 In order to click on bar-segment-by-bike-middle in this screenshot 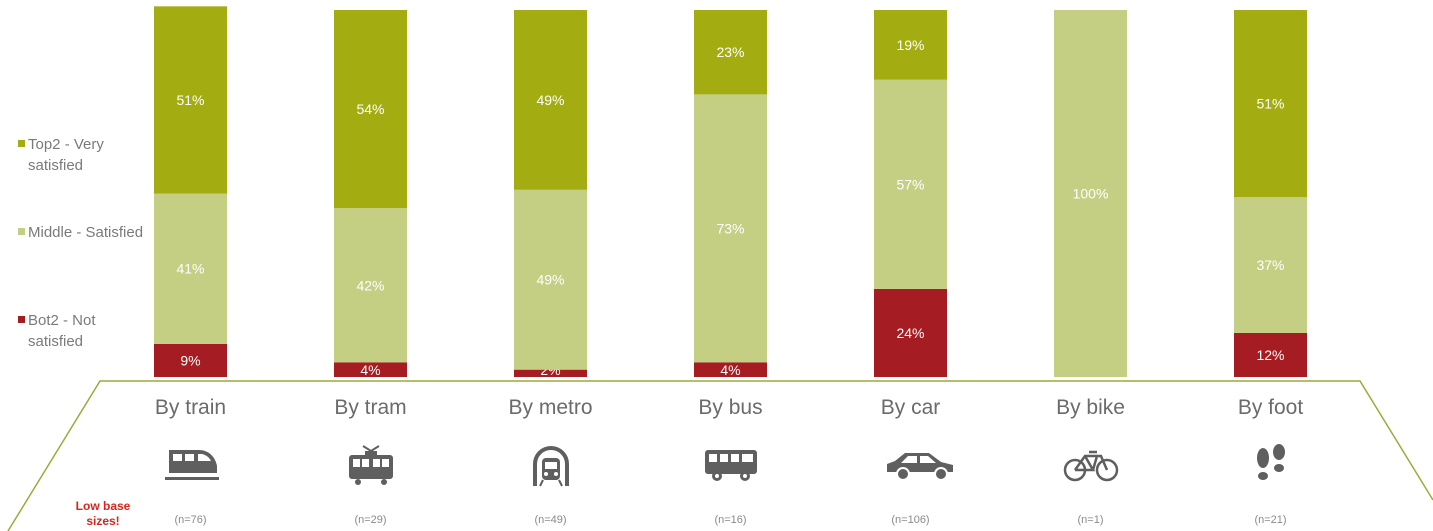, I will do `click(1090, 193)`.